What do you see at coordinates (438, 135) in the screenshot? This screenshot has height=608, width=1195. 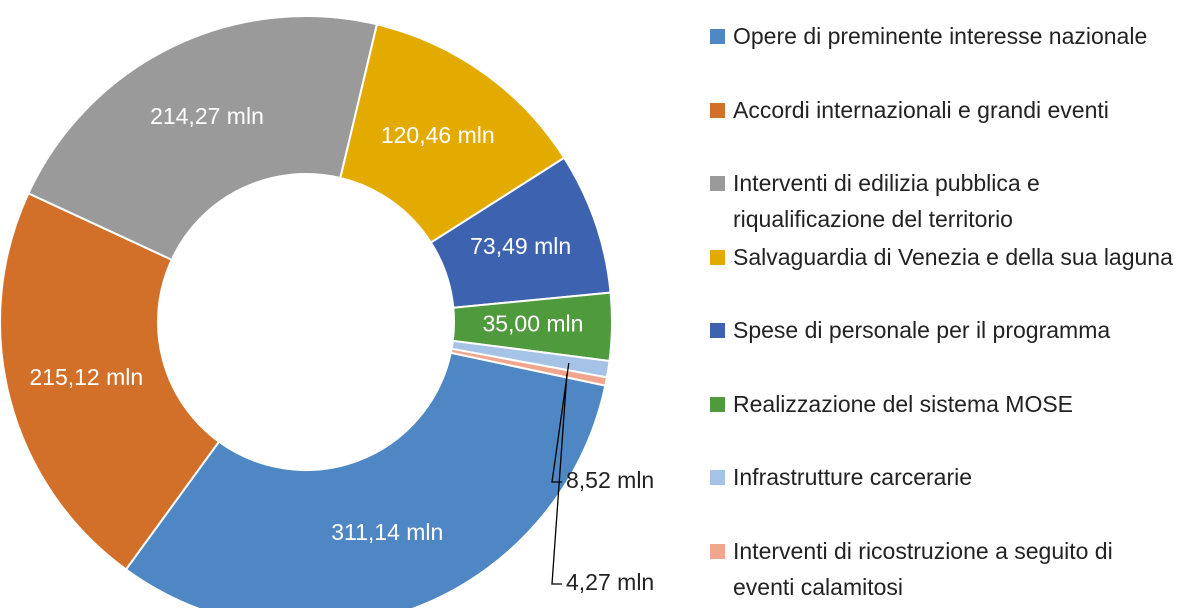 I see `data-label: 120,46 mln` at bounding box center [438, 135].